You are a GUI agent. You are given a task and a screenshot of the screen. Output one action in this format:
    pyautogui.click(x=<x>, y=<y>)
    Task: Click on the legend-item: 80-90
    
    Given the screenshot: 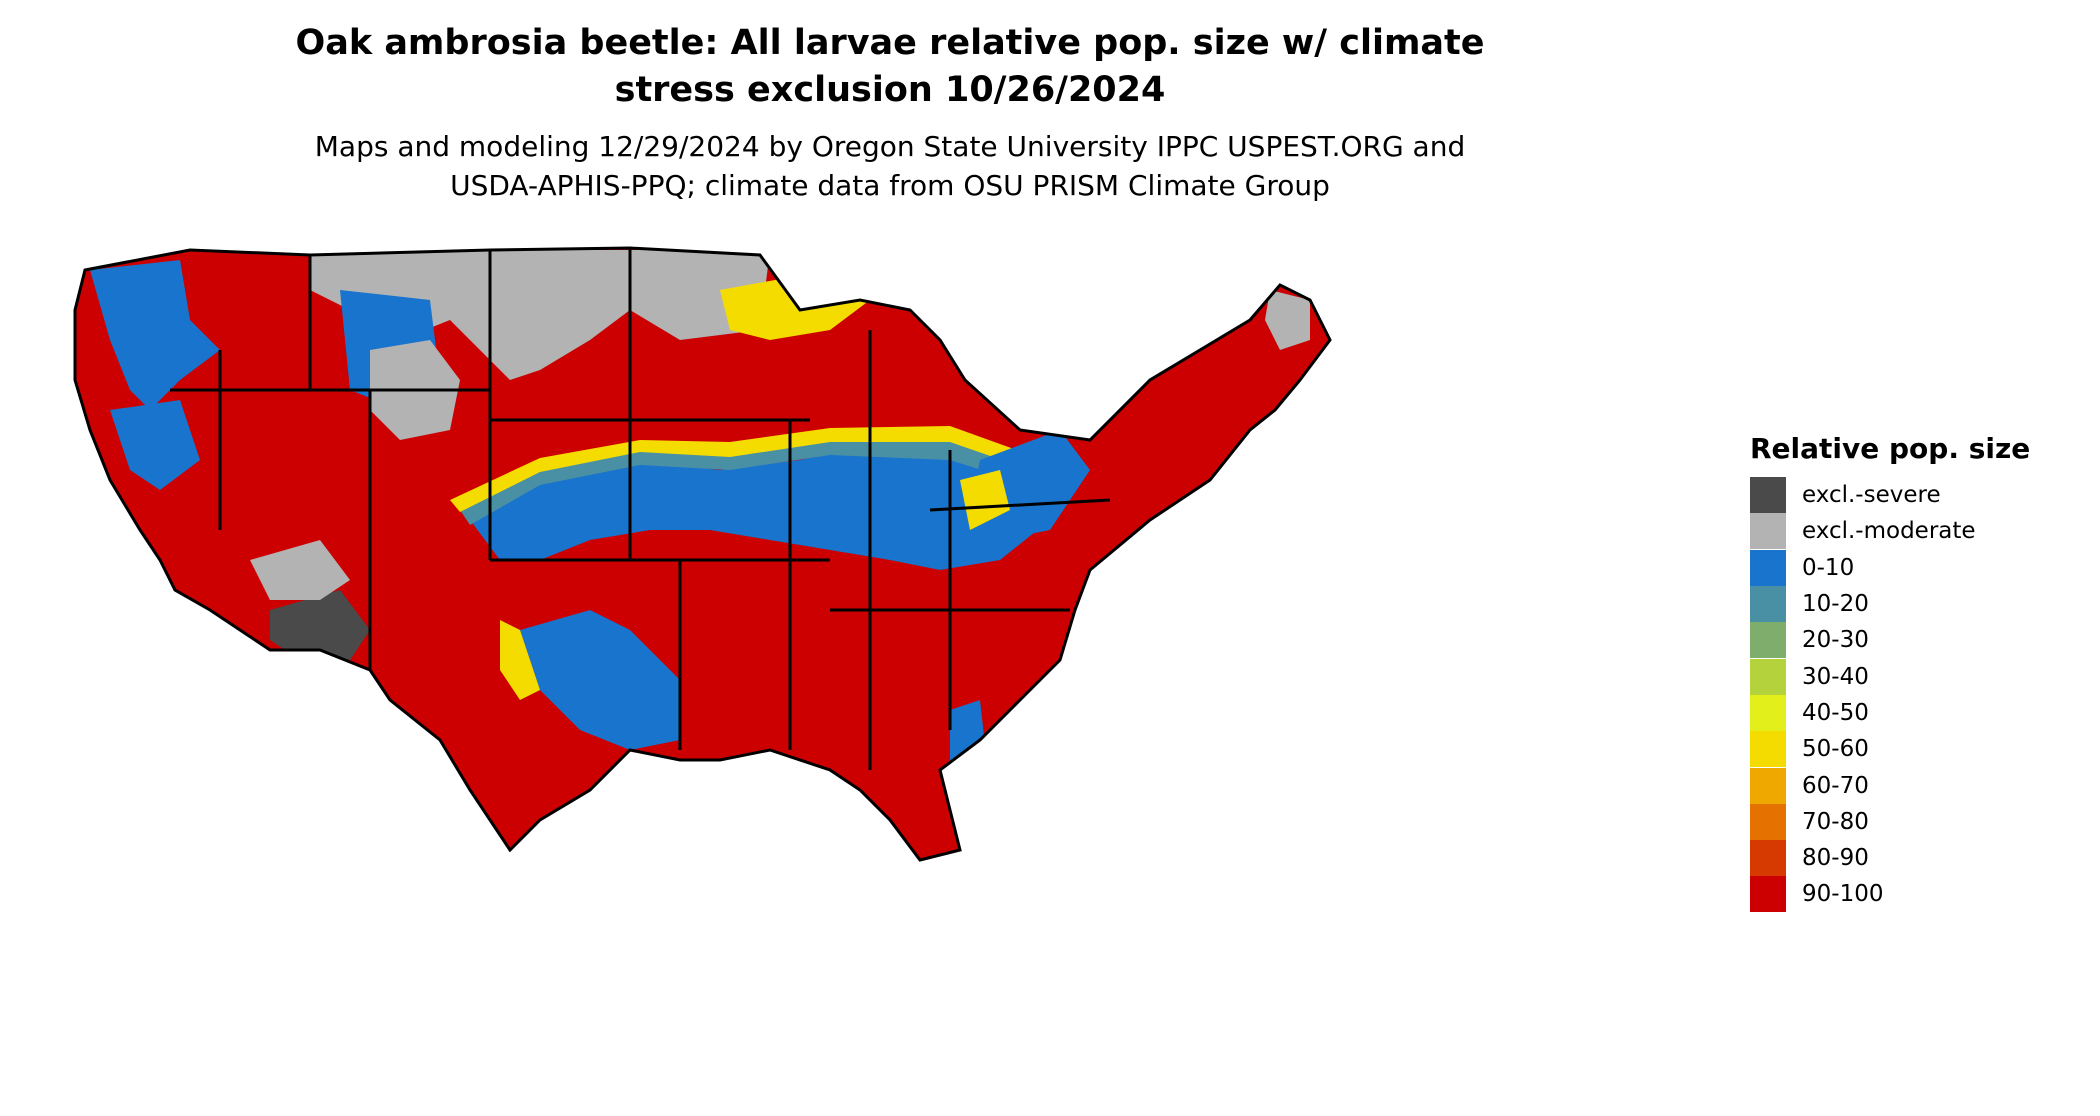 What is the action you would take?
    pyautogui.click(x=1890, y=858)
    